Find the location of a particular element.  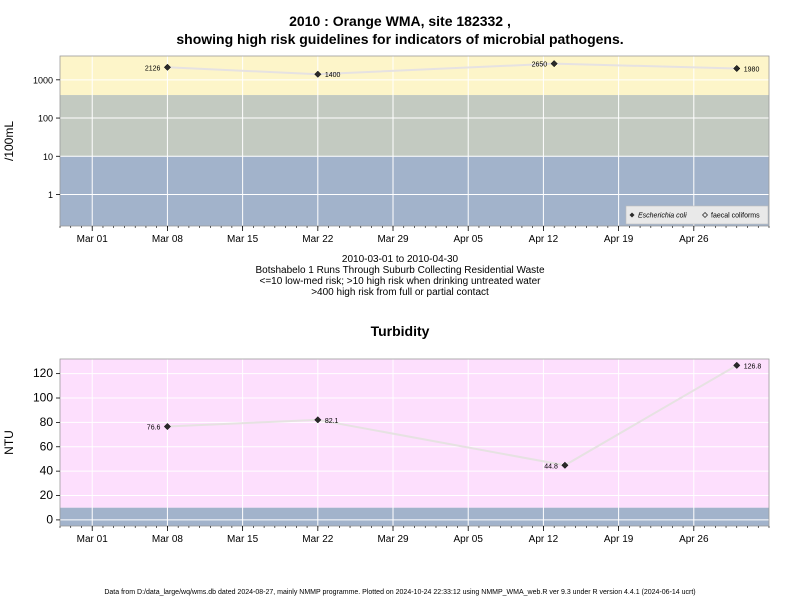

y-tick-label: 40 is located at coordinates (47, 471).